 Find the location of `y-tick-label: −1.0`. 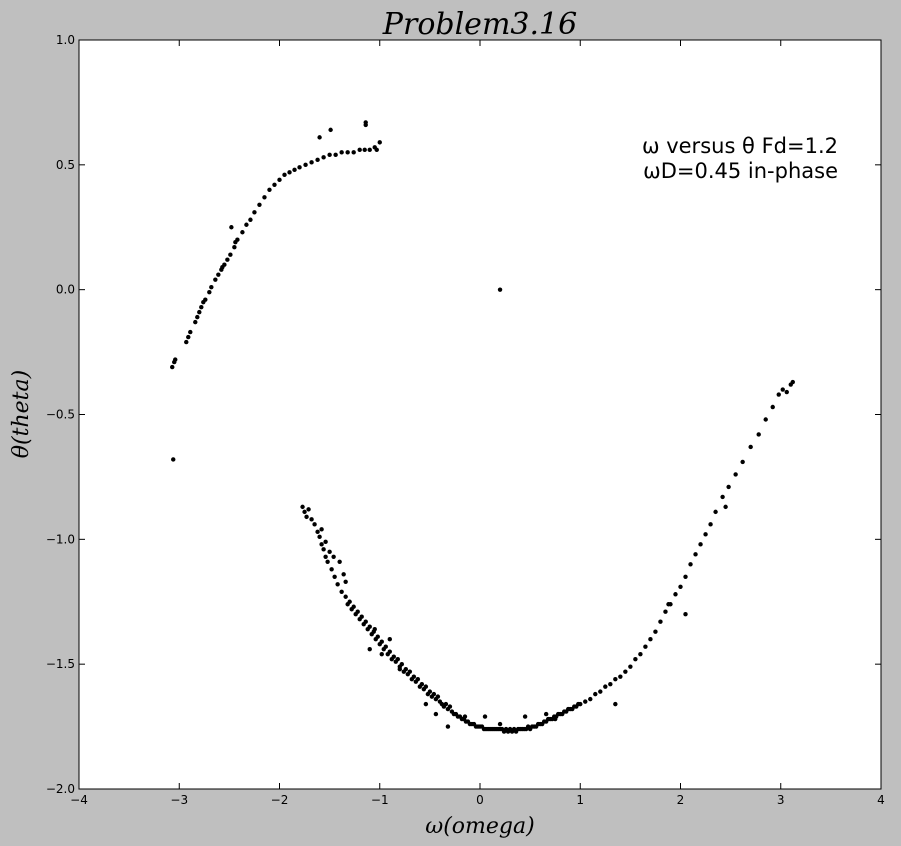

y-tick-label: −1.0 is located at coordinates (60, 539).